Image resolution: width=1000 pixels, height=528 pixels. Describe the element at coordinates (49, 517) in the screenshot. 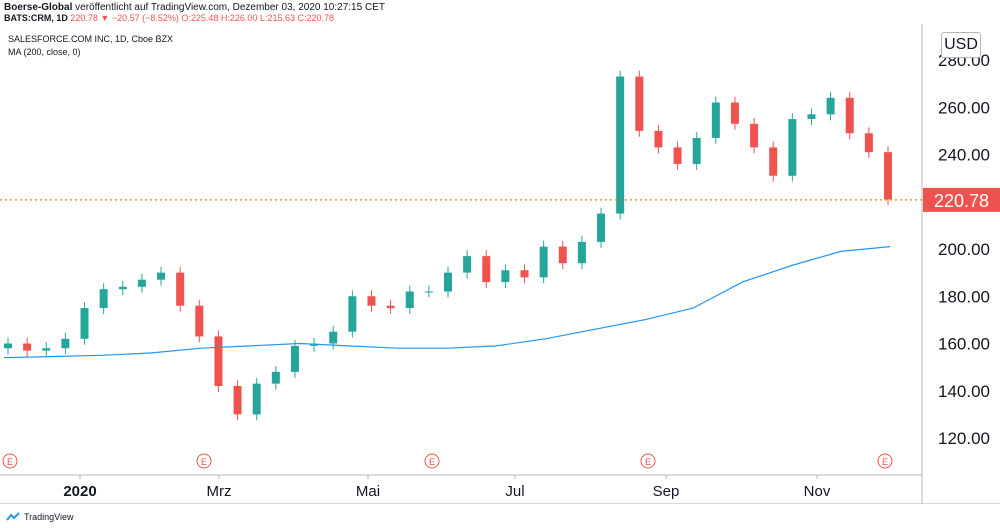

I see `brand-label: TradingView` at that location.